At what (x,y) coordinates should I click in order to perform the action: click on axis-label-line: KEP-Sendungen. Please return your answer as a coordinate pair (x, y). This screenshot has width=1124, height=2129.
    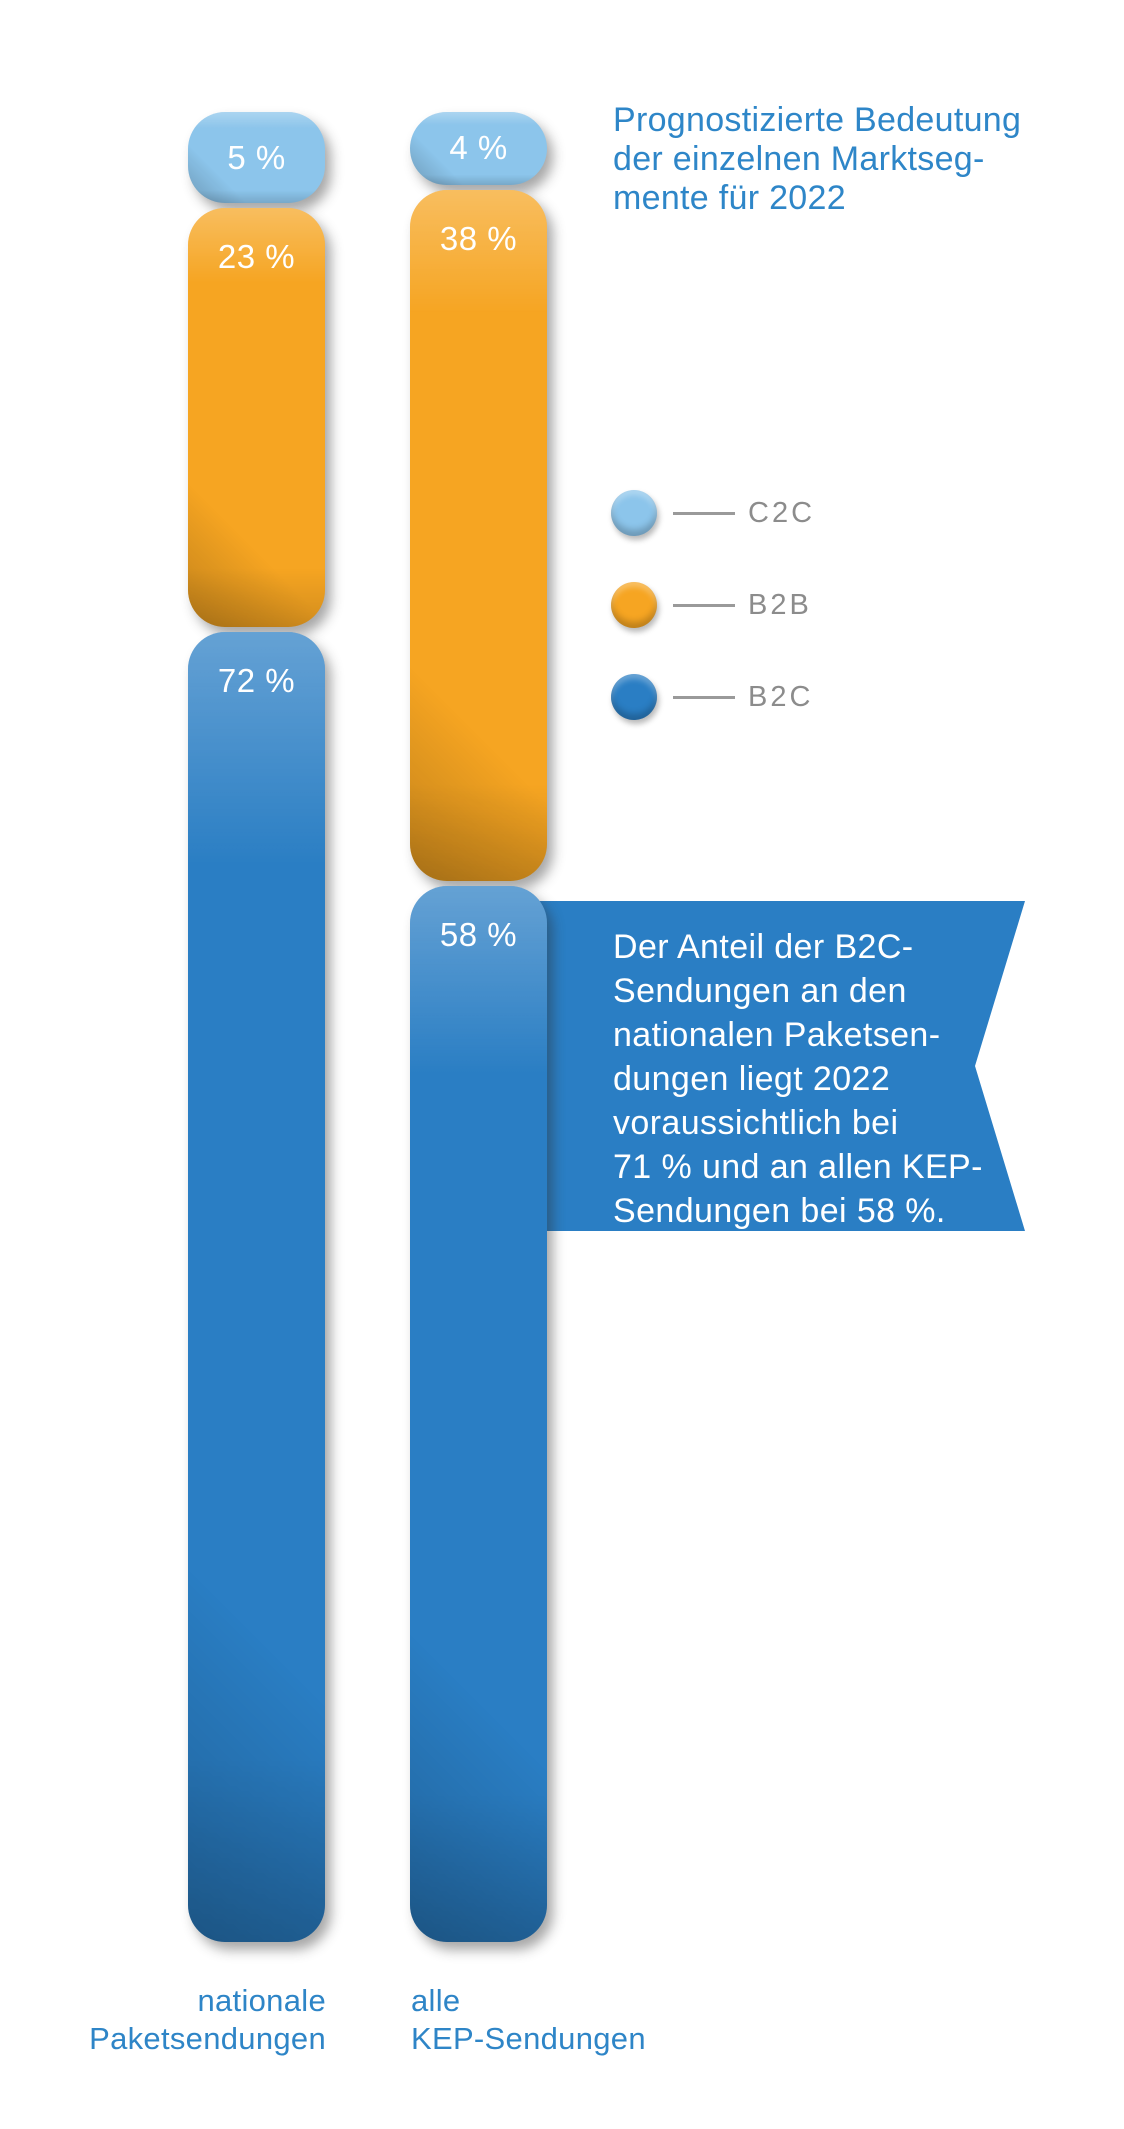
    Looking at the image, I should click on (528, 2038).